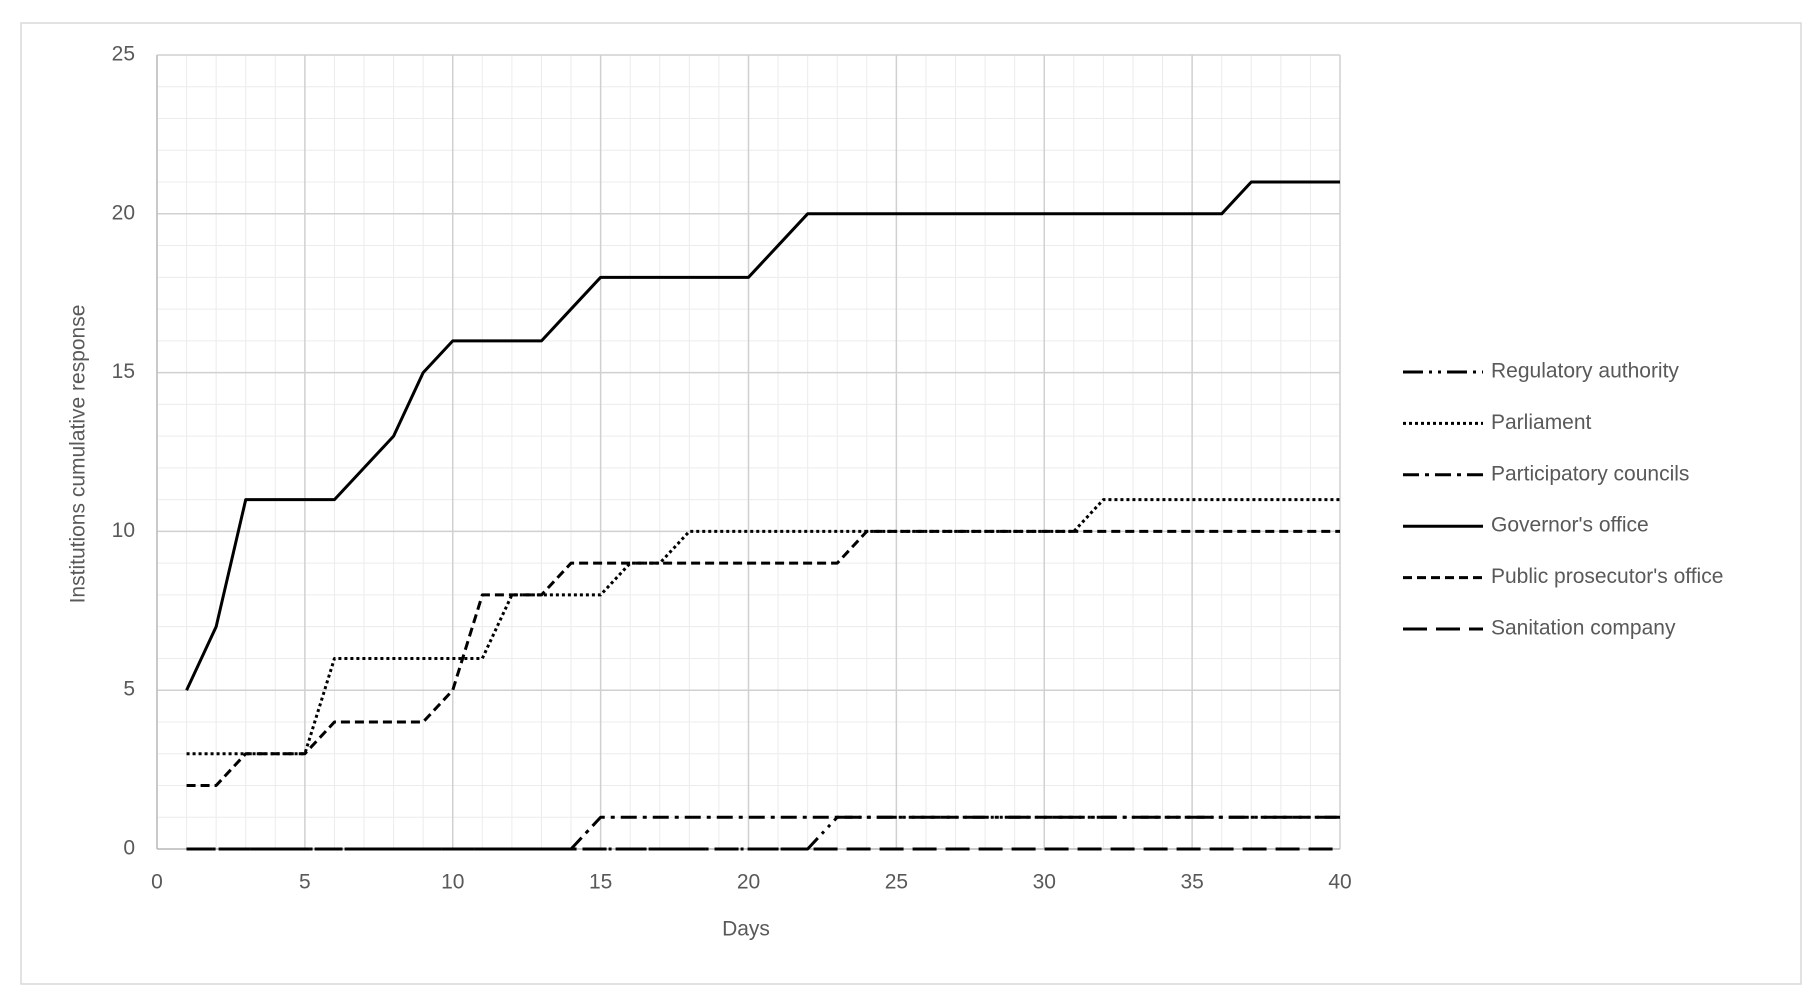 Image resolution: width=1820 pixels, height=1000 pixels. What do you see at coordinates (1590, 473) in the screenshot?
I see `legend-label: Participatory councils` at bounding box center [1590, 473].